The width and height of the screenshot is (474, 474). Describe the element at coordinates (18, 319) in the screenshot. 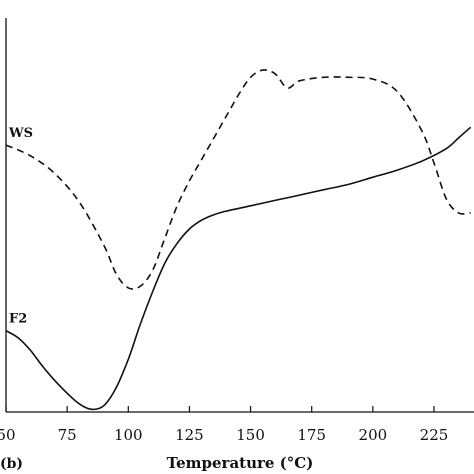

I see `series-label-f2: F2` at that location.